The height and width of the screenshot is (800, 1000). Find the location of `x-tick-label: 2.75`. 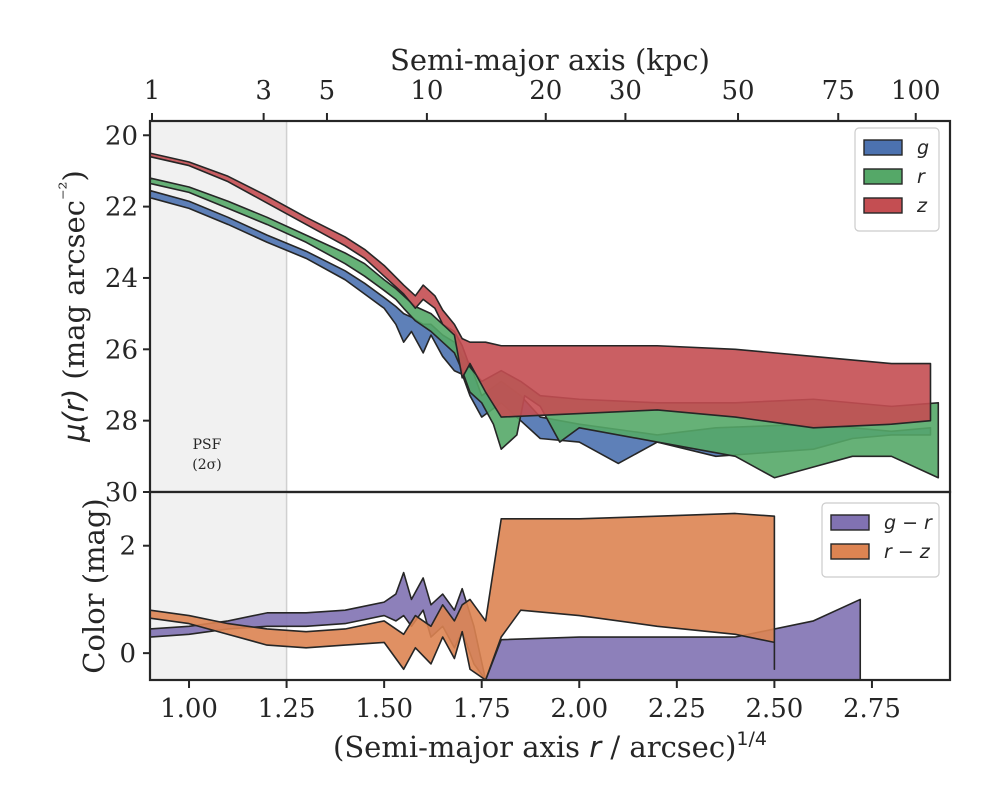

x-tick-label: 2.75 is located at coordinates (872, 709).